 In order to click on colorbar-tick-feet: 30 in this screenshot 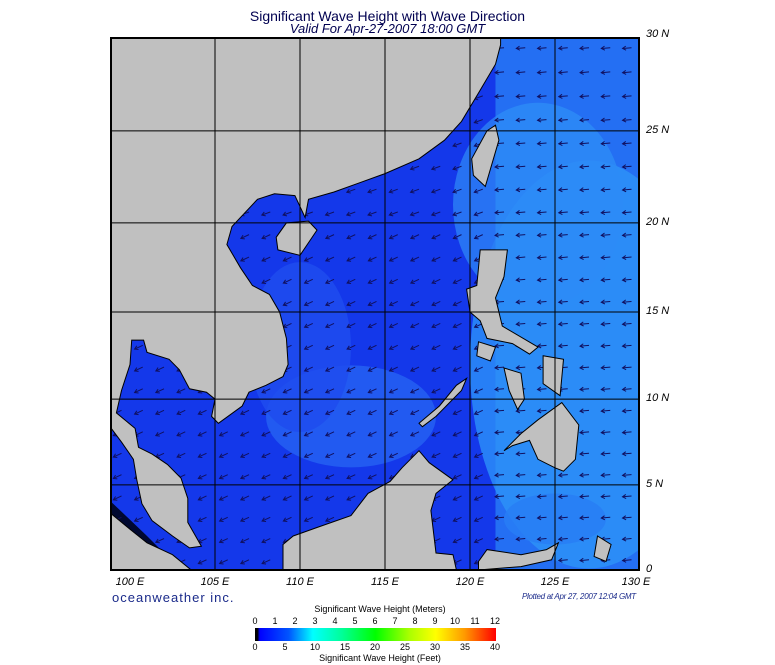, I will do `click(434, 647)`.